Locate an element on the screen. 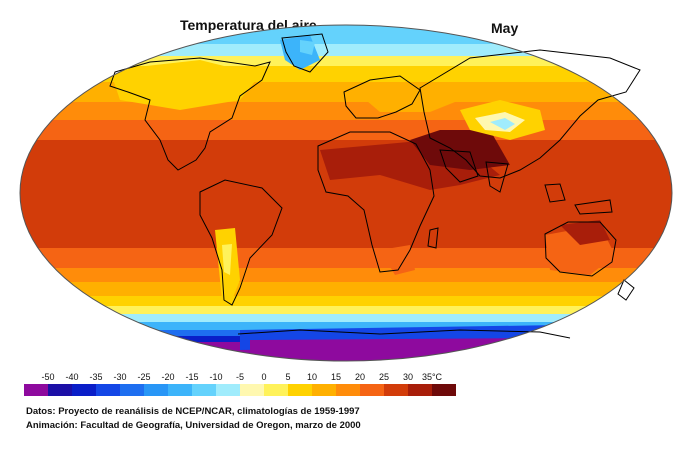  legend-swatches is located at coordinates (240, 390).